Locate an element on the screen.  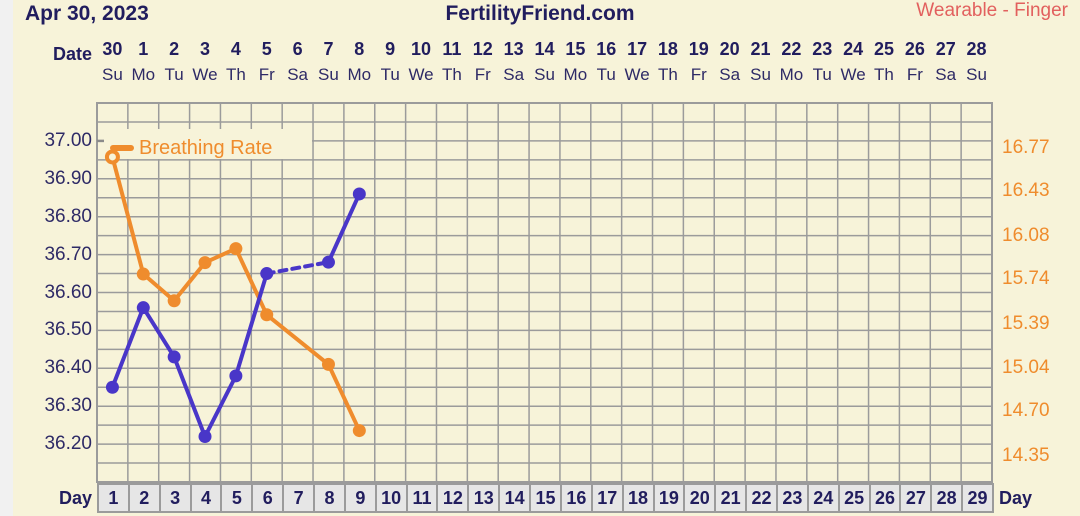
day-cell: 29 is located at coordinates (977, 498).